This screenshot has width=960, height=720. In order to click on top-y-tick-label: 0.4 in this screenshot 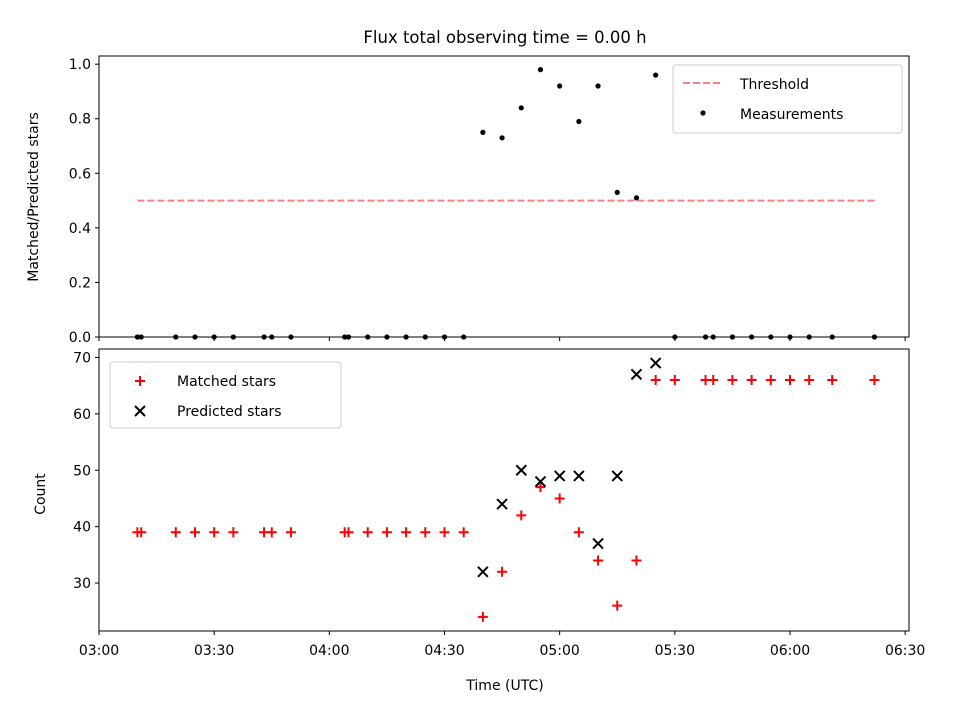, I will do `click(80, 229)`.